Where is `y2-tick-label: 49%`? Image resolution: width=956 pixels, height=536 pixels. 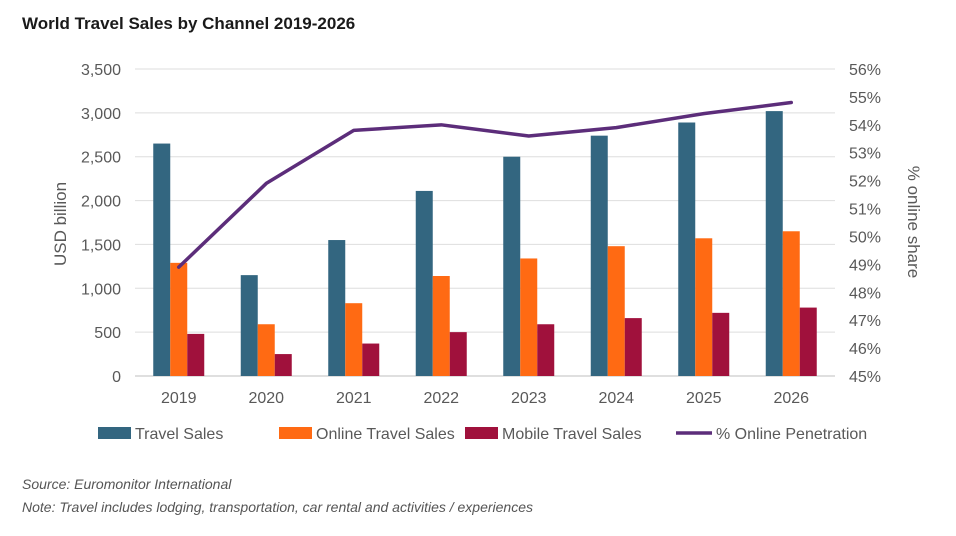 y2-tick-label: 49% is located at coordinates (865, 265).